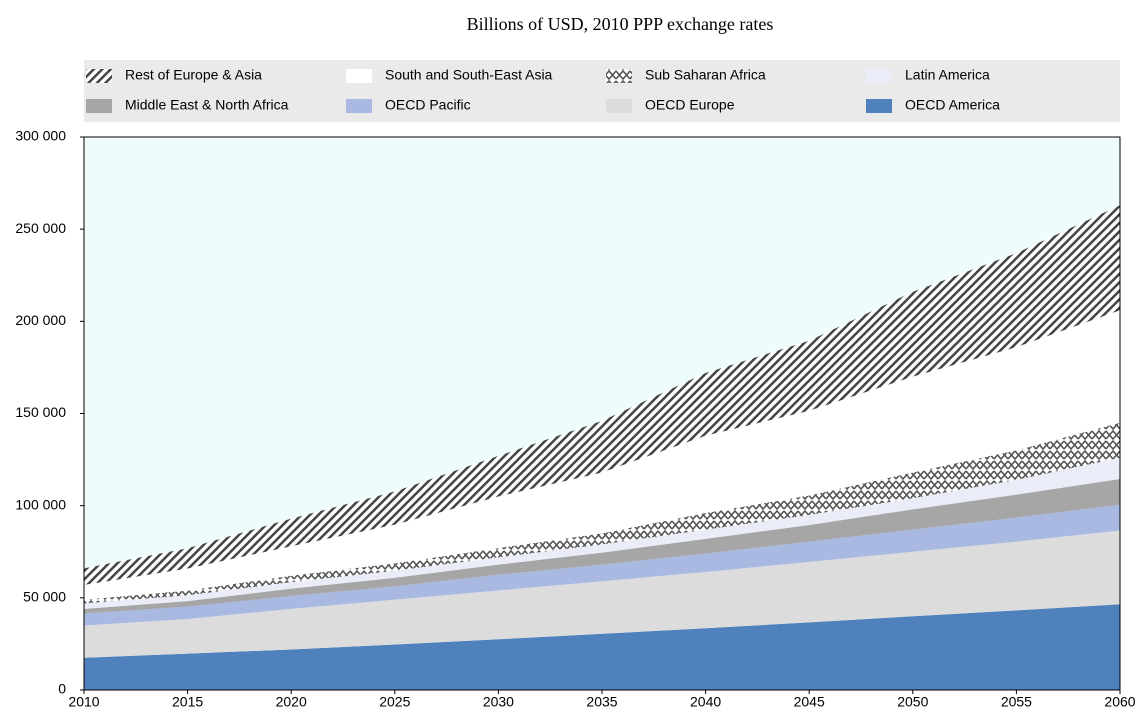 The image size is (1141, 716). I want to click on x-tick-label: 2010, so click(83, 702).